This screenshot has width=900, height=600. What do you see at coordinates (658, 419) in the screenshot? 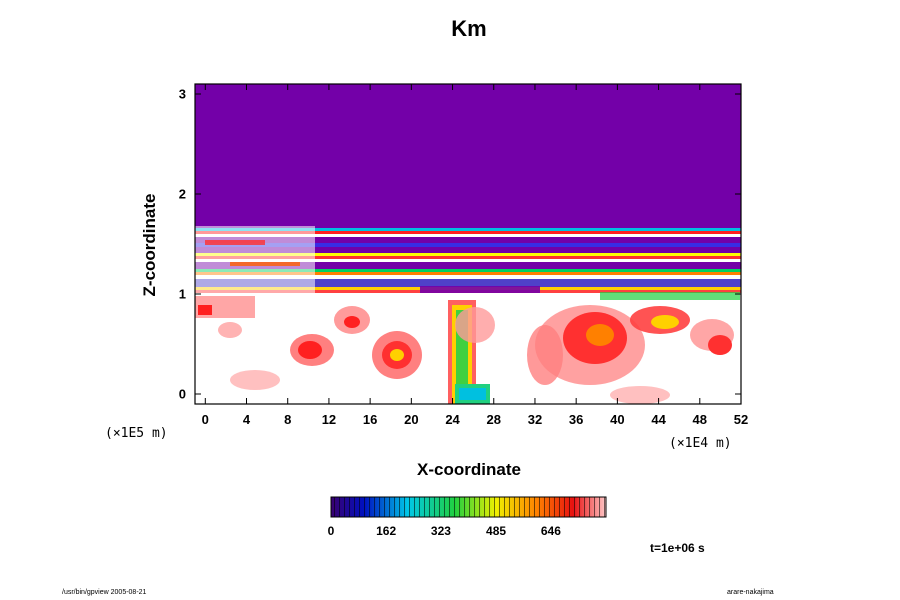
I see `x-tick-label: 44` at bounding box center [658, 419].